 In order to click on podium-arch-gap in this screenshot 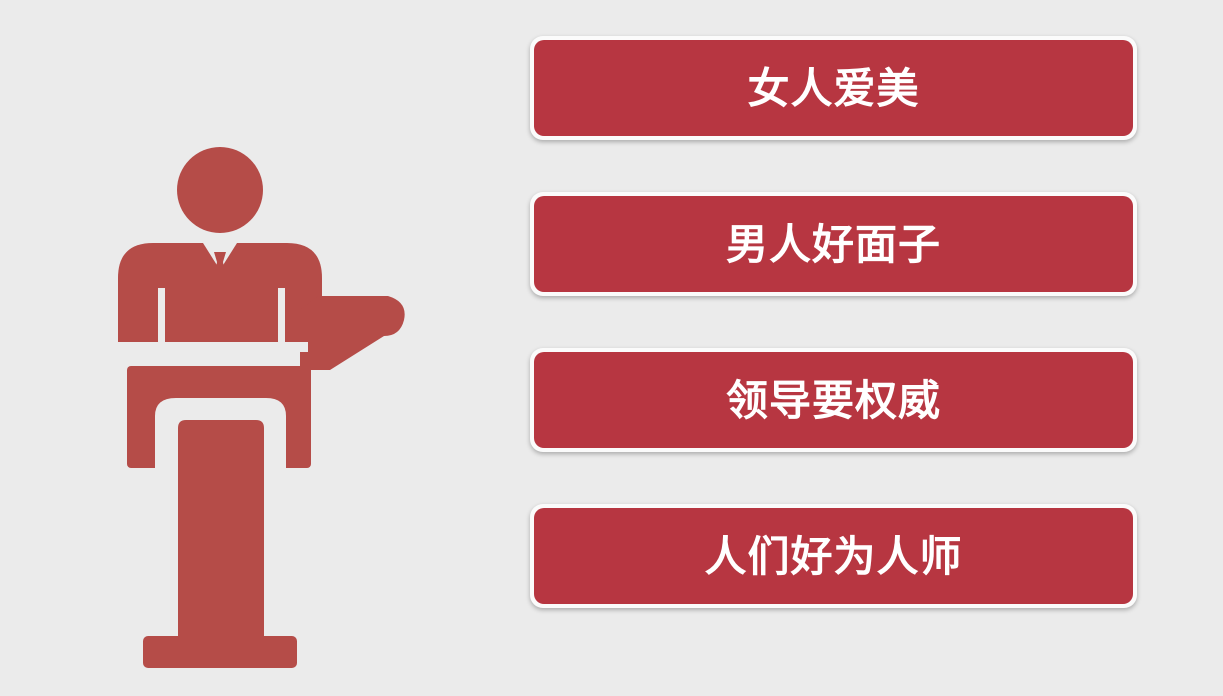, I will do `click(220, 433)`.